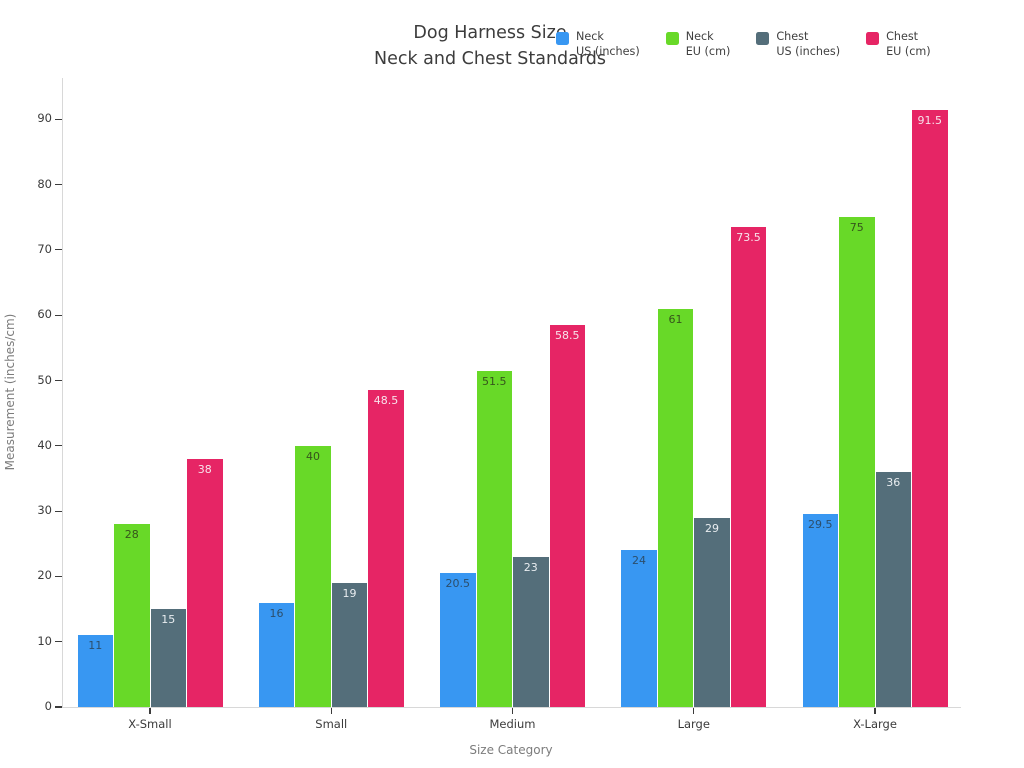 The width and height of the screenshot is (1024, 768). Describe the element at coordinates (908, 44) in the screenshot. I see `legend-label: Chest EU (cm)` at that location.